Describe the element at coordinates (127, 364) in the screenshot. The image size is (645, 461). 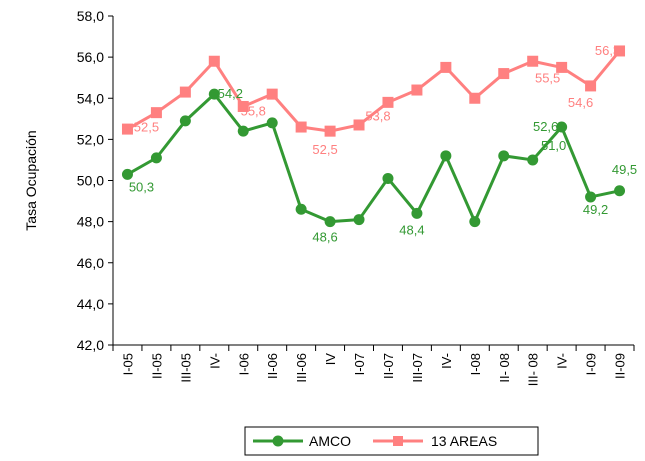
I see `x-tick-label: I-05` at that location.